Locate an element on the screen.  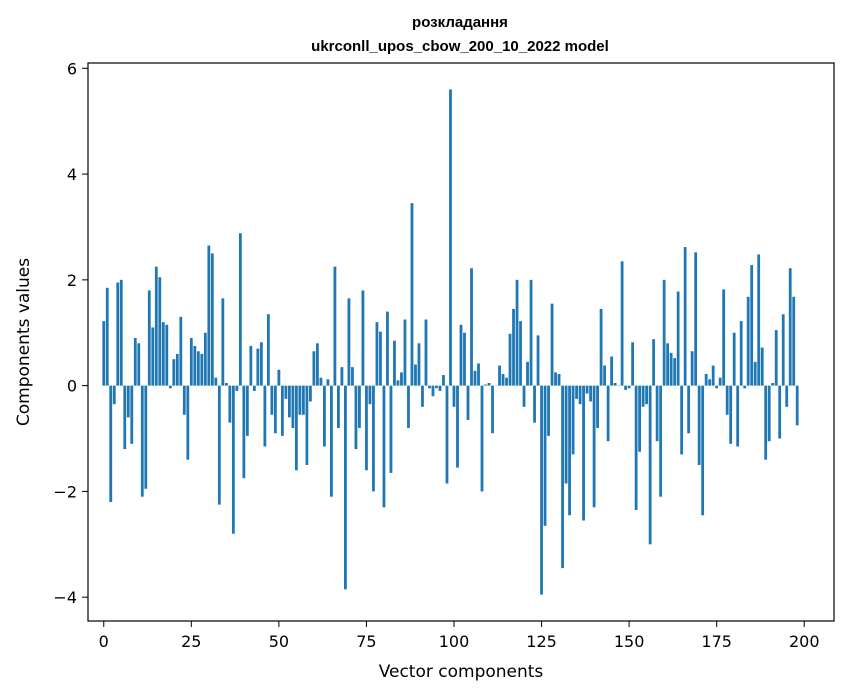
y-axis-label: Components values is located at coordinates (24, 342).